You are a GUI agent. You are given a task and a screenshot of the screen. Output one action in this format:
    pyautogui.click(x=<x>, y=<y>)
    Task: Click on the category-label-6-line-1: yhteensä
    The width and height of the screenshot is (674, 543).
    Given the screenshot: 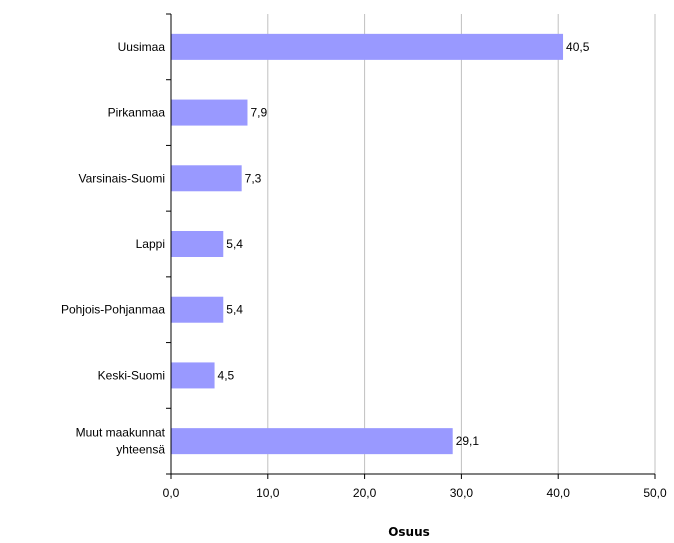 What is the action you would take?
    pyautogui.click(x=140, y=450)
    